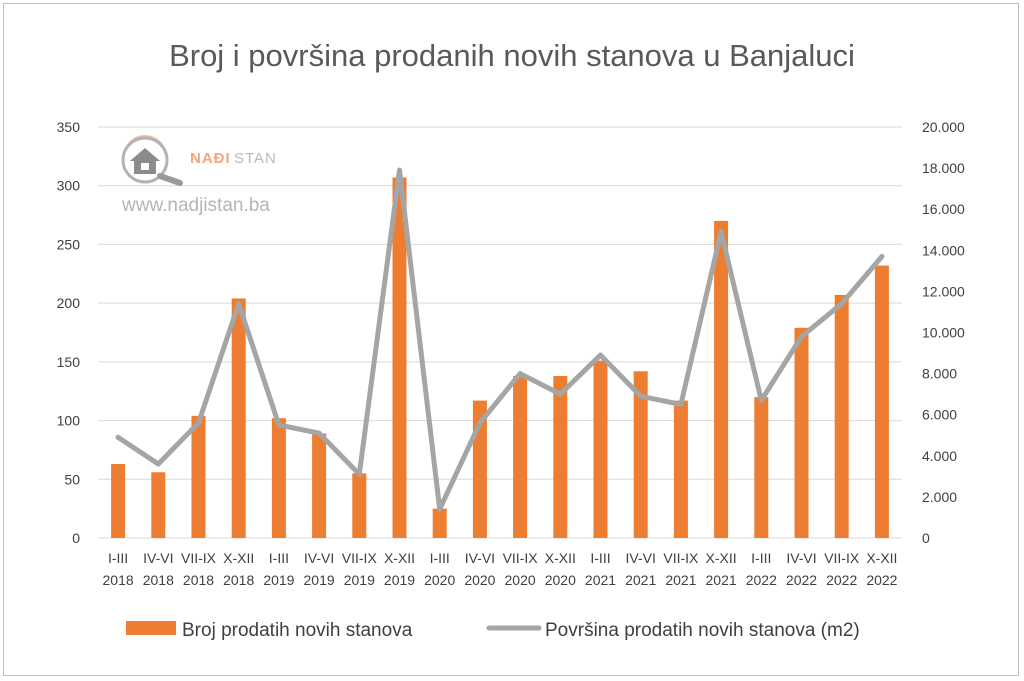 The width and height of the screenshot is (1024, 681). What do you see at coordinates (152, 160) in the screenshot?
I see `house-magnifier-icon` at bounding box center [152, 160].